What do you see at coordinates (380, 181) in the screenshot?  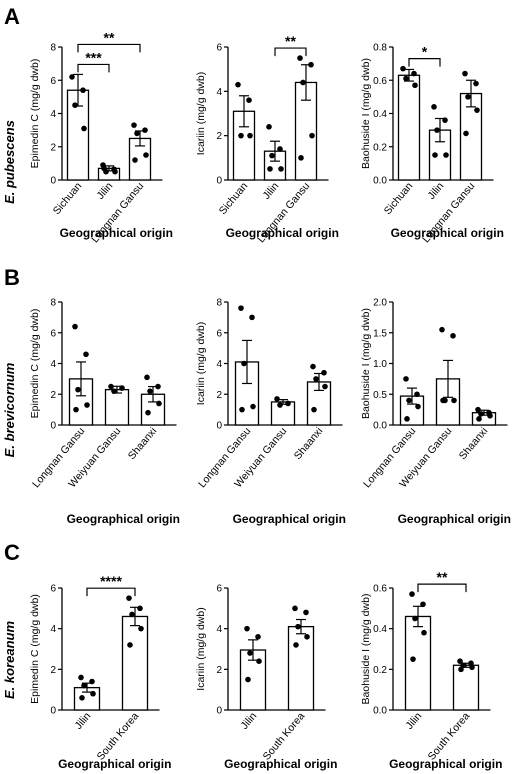 I see `y-tick-label: 0.0` at bounding box center [380, 181].